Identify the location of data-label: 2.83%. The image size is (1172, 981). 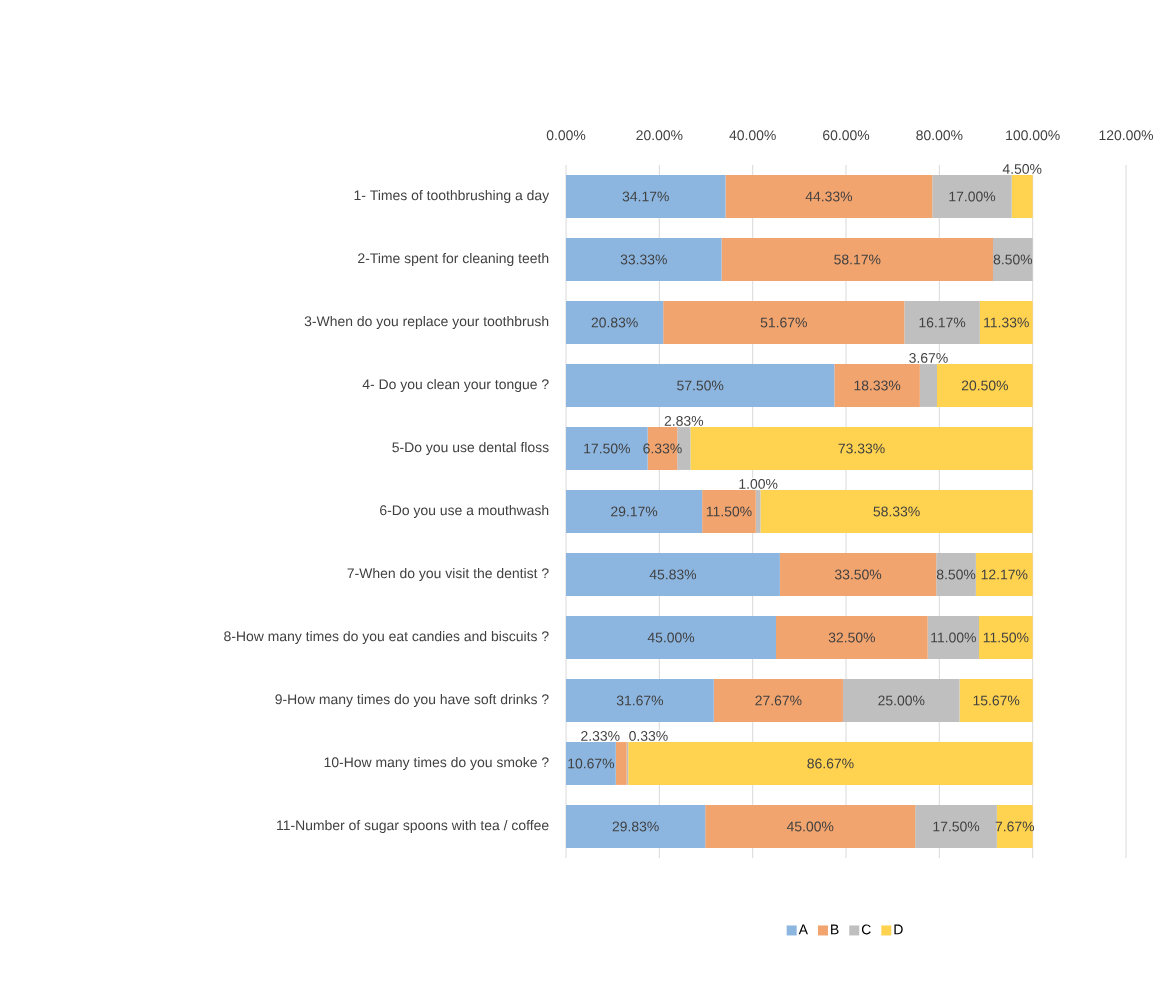
(684, 420).